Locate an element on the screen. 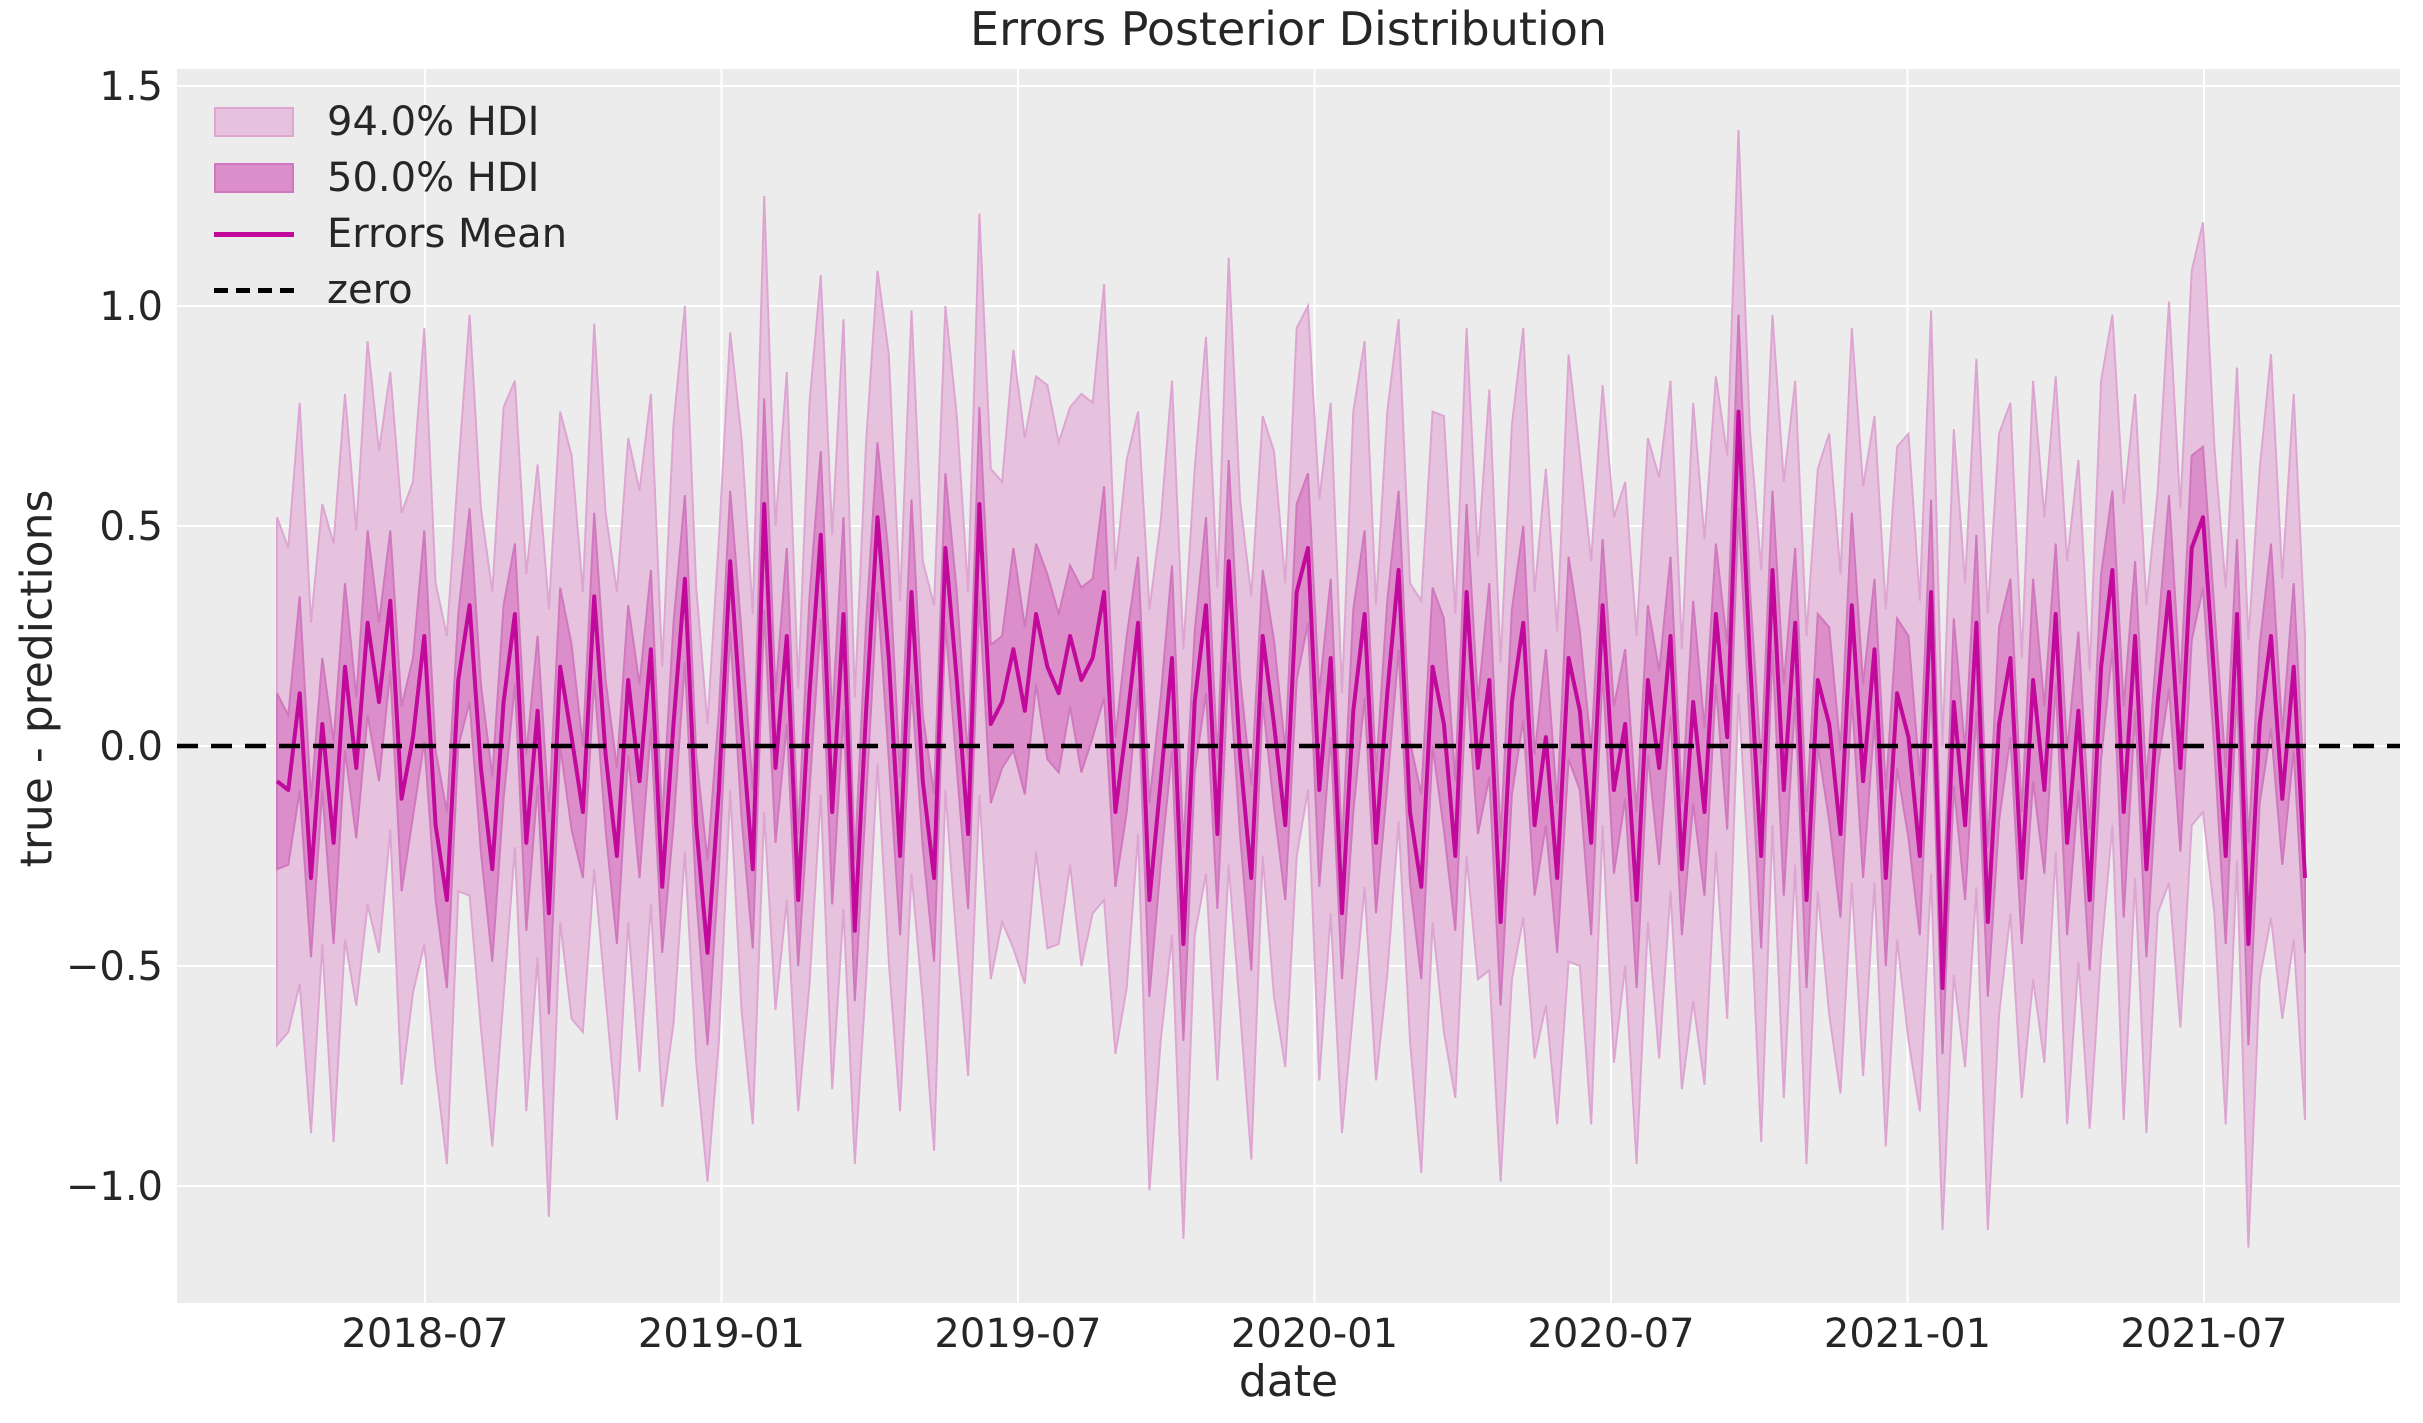  legend-item-hdi94: 94.0% HDI is located at coordinates (390, 122).